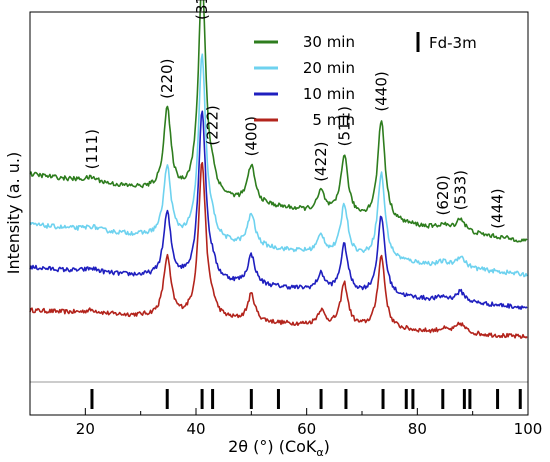 The height and width of the screenshot is (462, 550). Describe the element at coordinates (92, 149) in the screenshot. I see `peak-label: (111)` at that location.